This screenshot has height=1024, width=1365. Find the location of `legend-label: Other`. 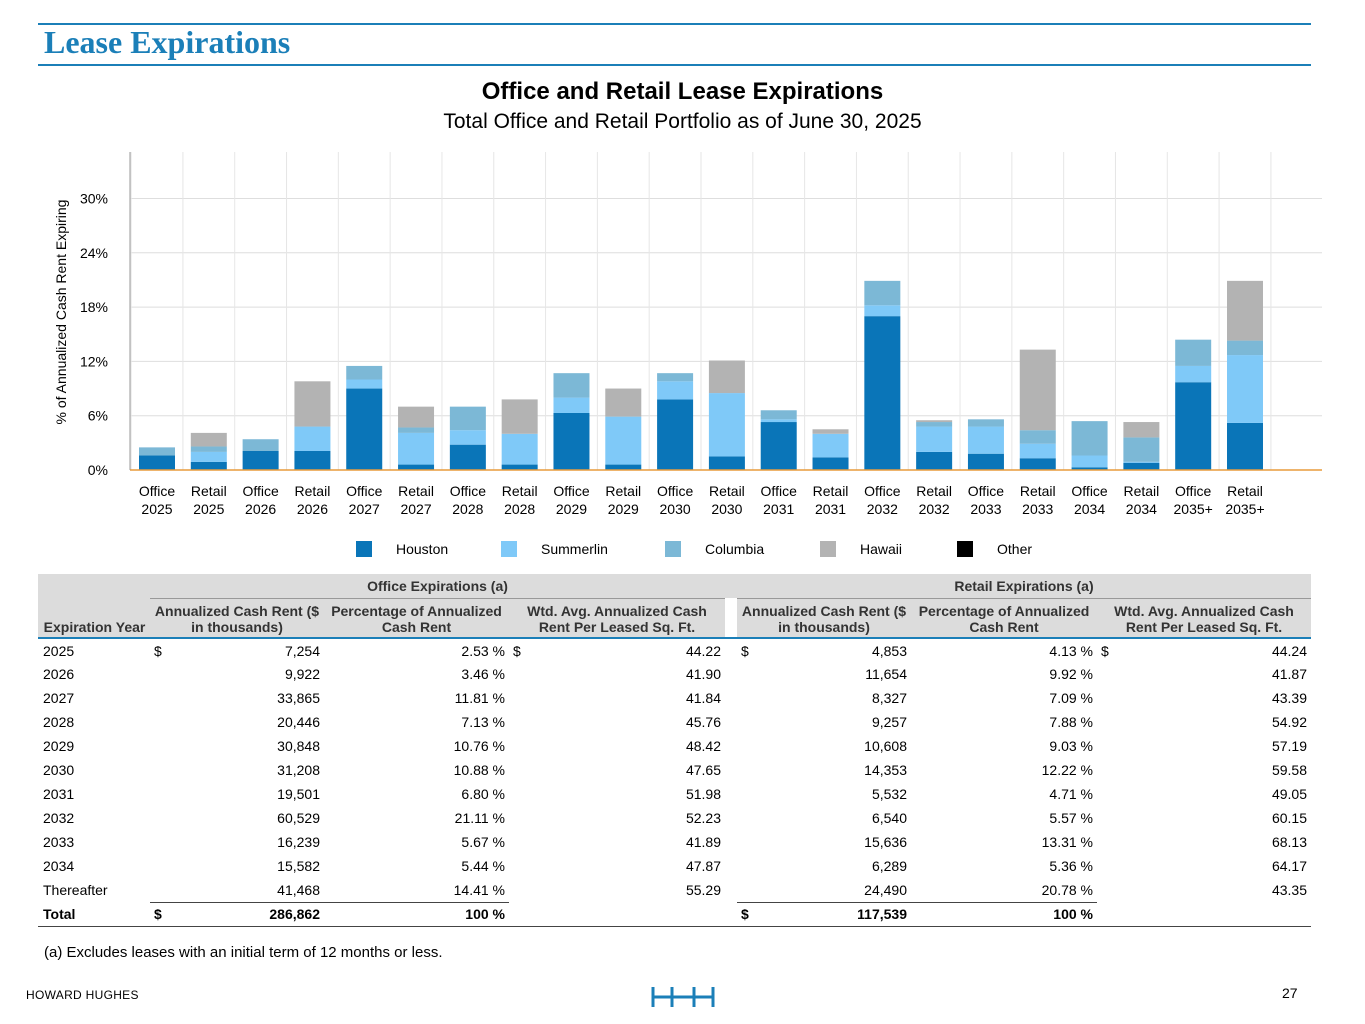

legend-label: Other is located at coordinates (1015, 549).